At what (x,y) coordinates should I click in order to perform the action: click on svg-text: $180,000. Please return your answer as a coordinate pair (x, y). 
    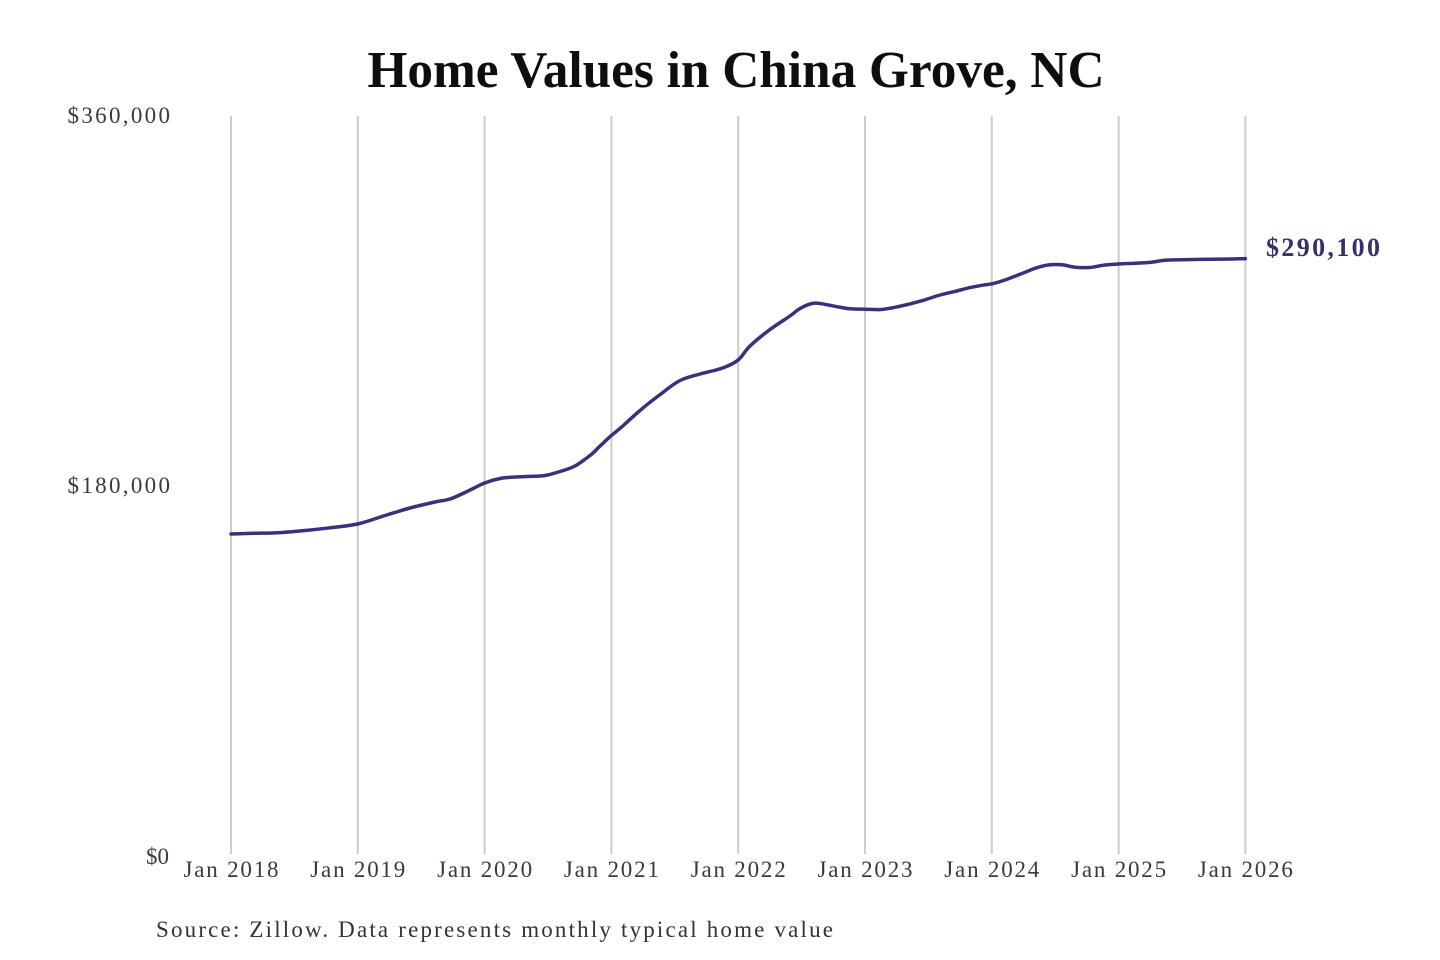
    Looking at the image, I should click on (119, 485).